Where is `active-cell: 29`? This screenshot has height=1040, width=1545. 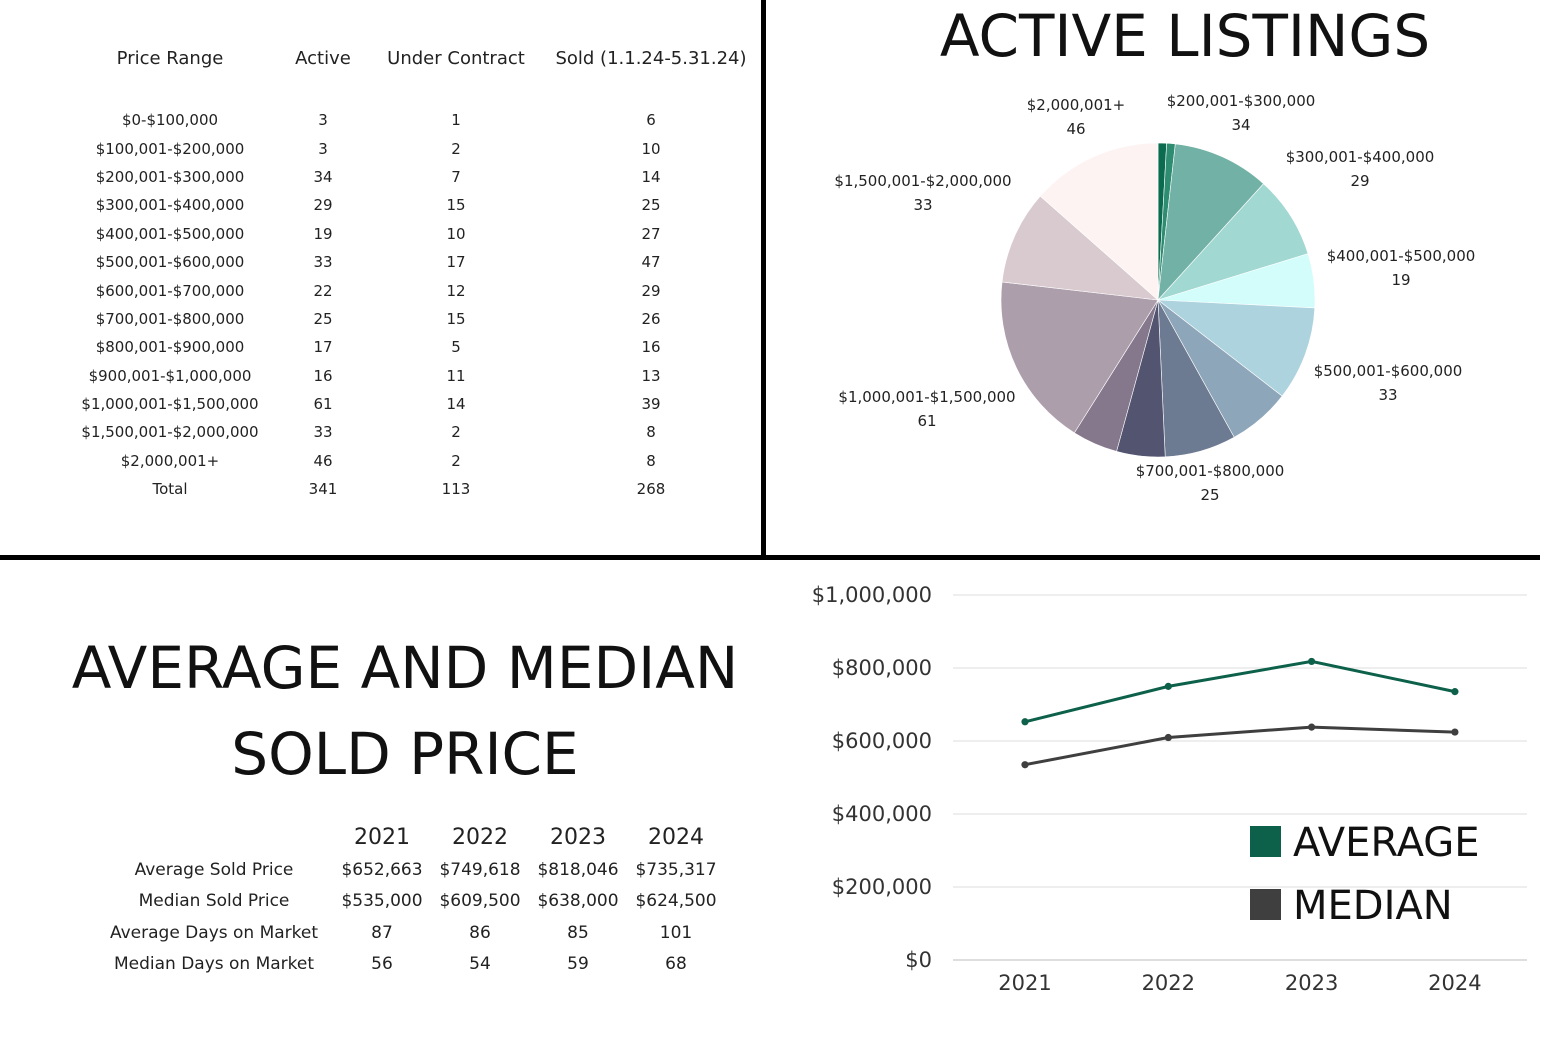
active-cell: 29 is located at coordinates (323, 205).